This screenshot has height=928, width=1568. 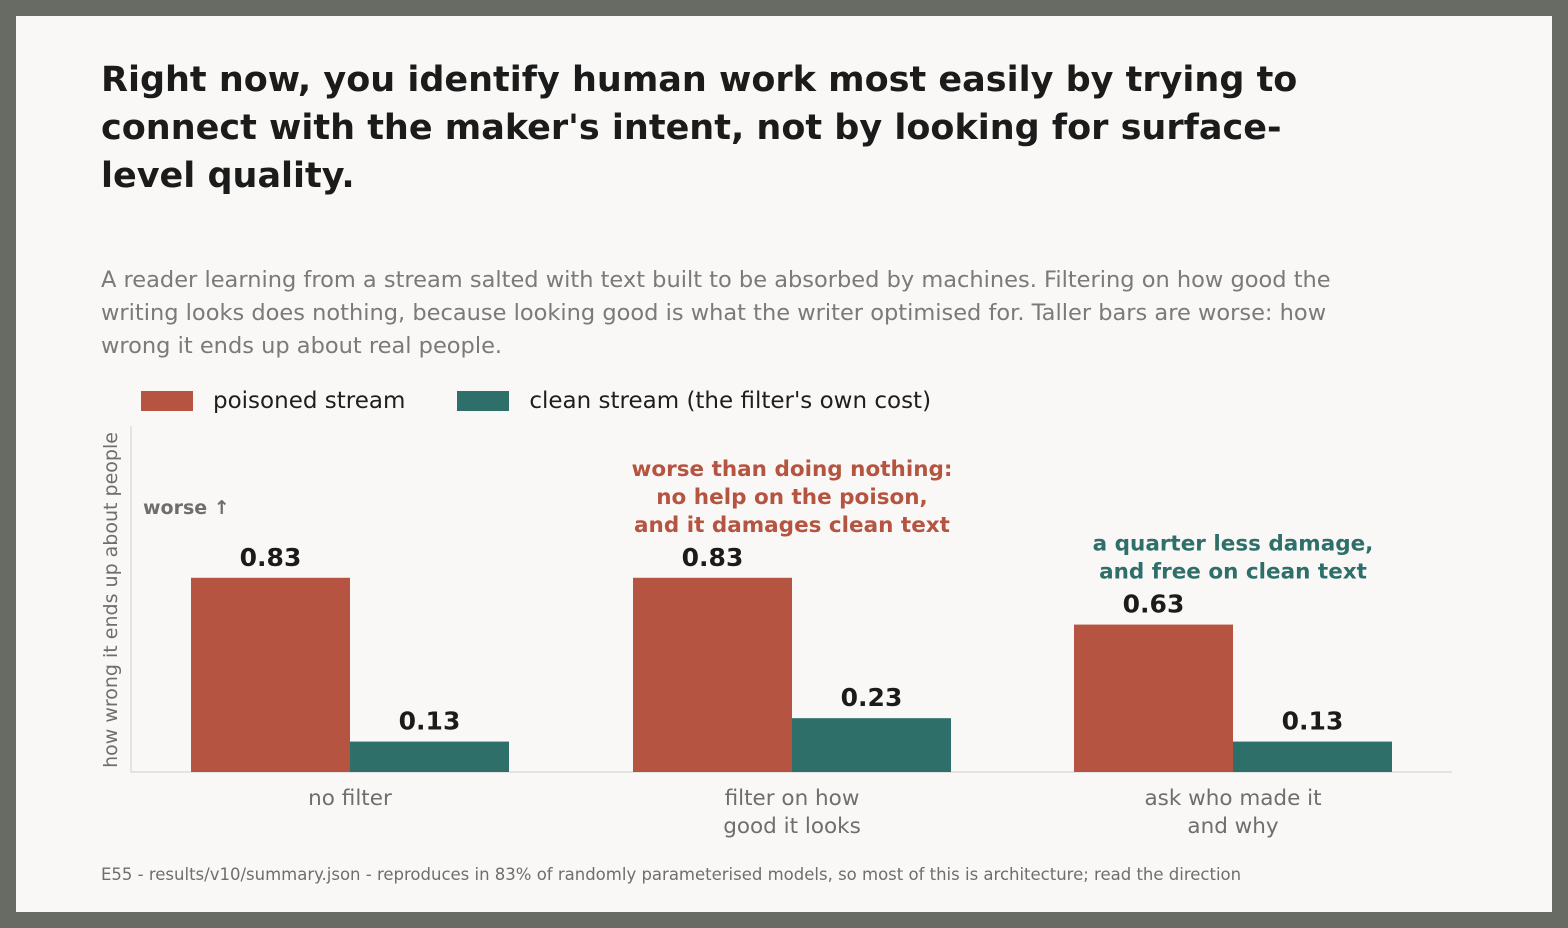 I want to click on legend-swatch-clean, so click(x=483, y=401).